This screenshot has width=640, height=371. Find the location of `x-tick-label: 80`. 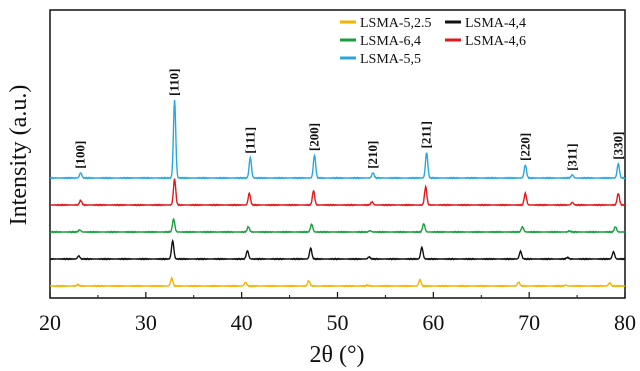

x-tick-label: 80 is located at coordinates (625, 322).